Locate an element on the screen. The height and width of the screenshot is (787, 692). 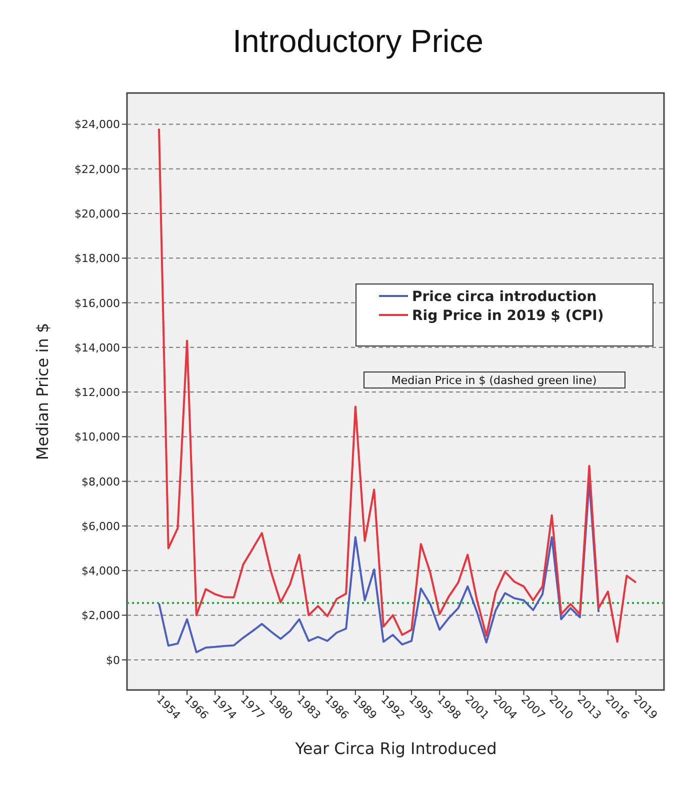
y-tick-label: $24,000 is located at coordinates (97, 125).